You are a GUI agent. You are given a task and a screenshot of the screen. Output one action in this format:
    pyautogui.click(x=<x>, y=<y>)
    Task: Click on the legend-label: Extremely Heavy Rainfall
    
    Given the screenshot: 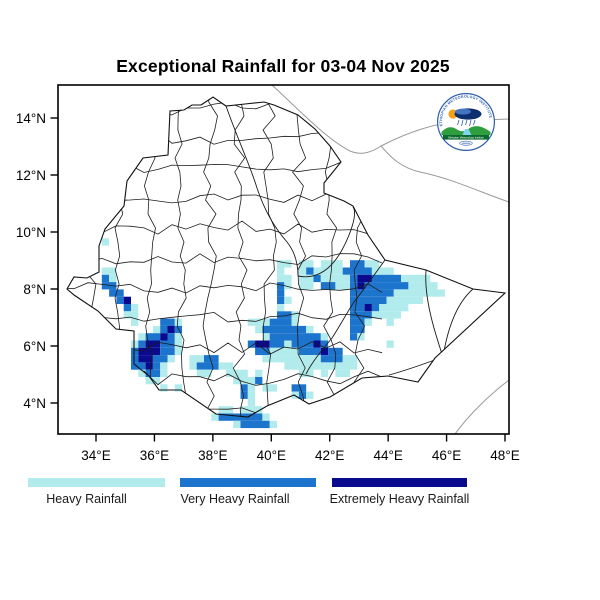 What is the action you would take?
    pyautogui.click(x=399, y=499)
    